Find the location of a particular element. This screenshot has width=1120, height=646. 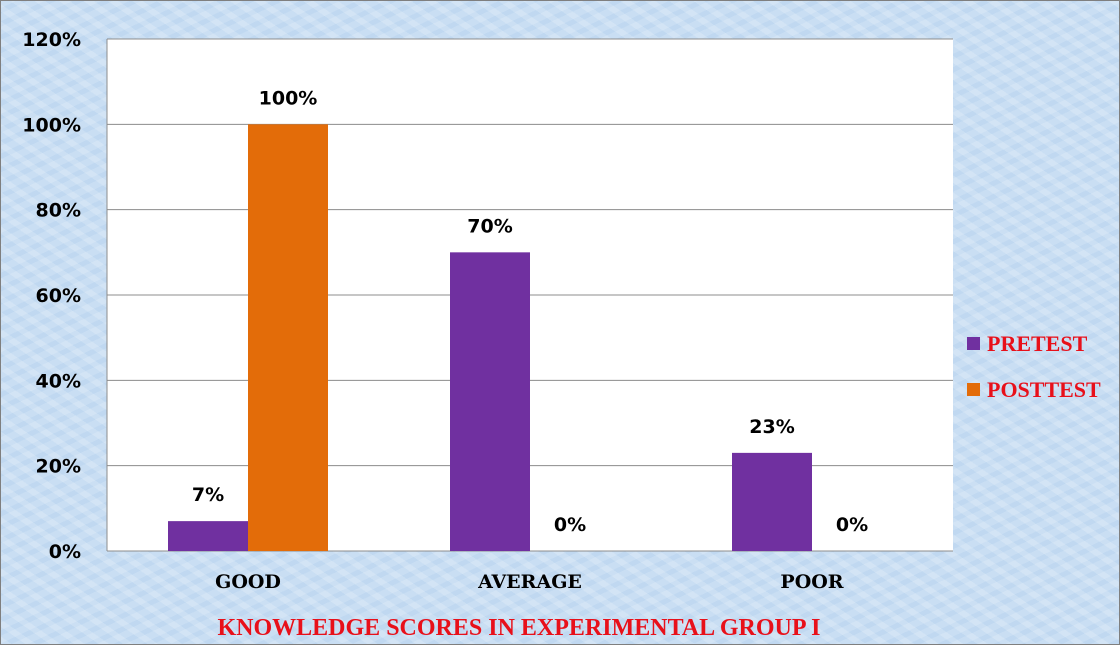

y-tick-label: 100% is located at coordinates (51, 125).